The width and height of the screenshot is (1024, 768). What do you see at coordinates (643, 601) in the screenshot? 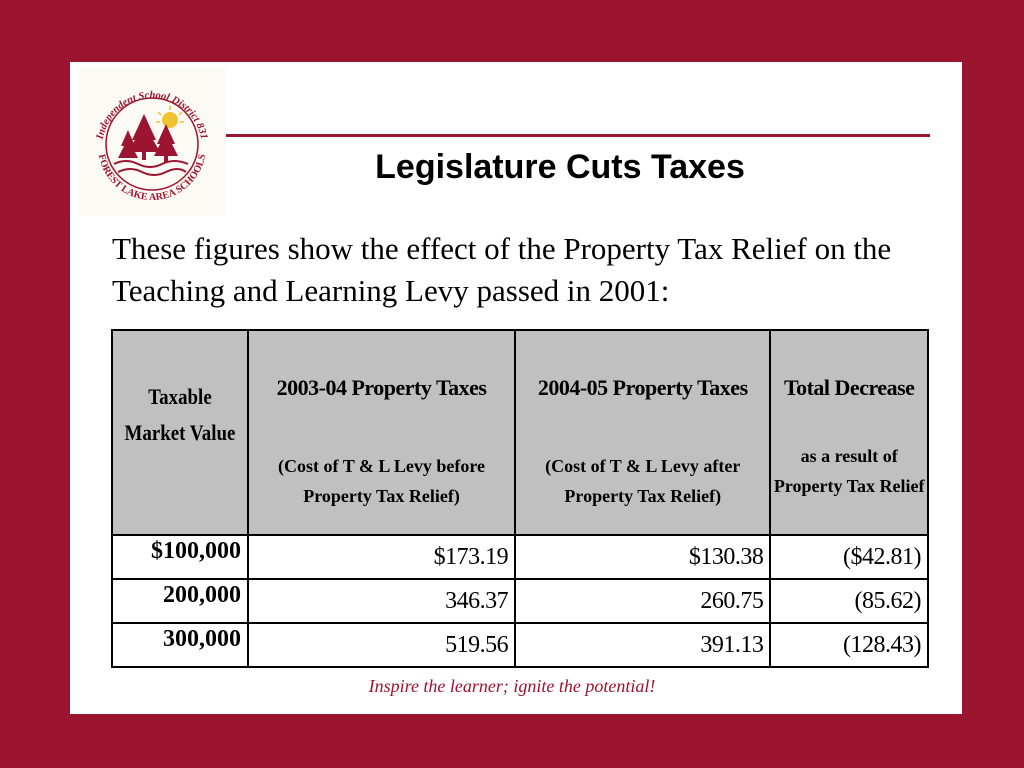
I see `row-after: 260.75` at bounding box center [643, 601].